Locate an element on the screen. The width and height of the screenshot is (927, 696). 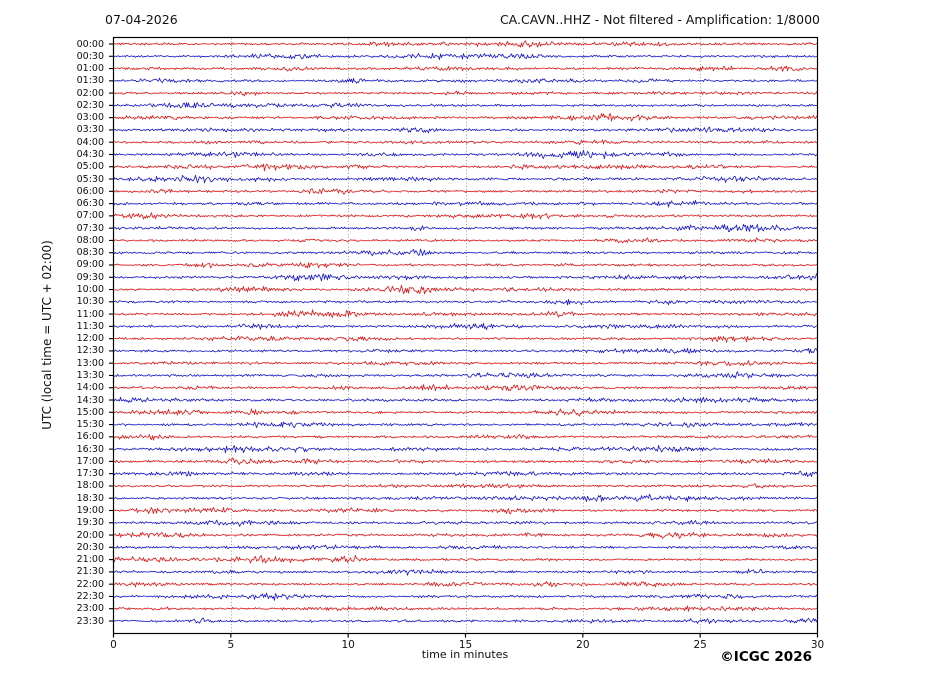
y-tick-label: 19:30 is located at coordinates (90, 523).